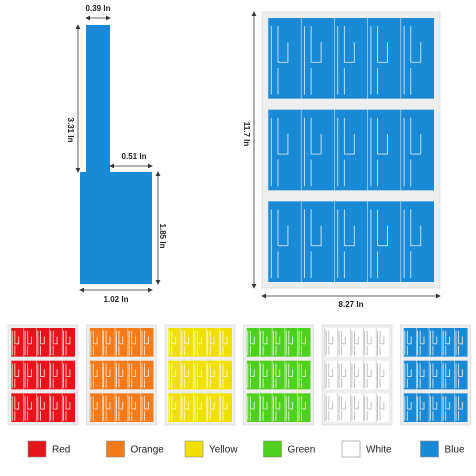 This screenshot has width=476, height=476. I want to click on color-name: Blue, so click(455, 450).